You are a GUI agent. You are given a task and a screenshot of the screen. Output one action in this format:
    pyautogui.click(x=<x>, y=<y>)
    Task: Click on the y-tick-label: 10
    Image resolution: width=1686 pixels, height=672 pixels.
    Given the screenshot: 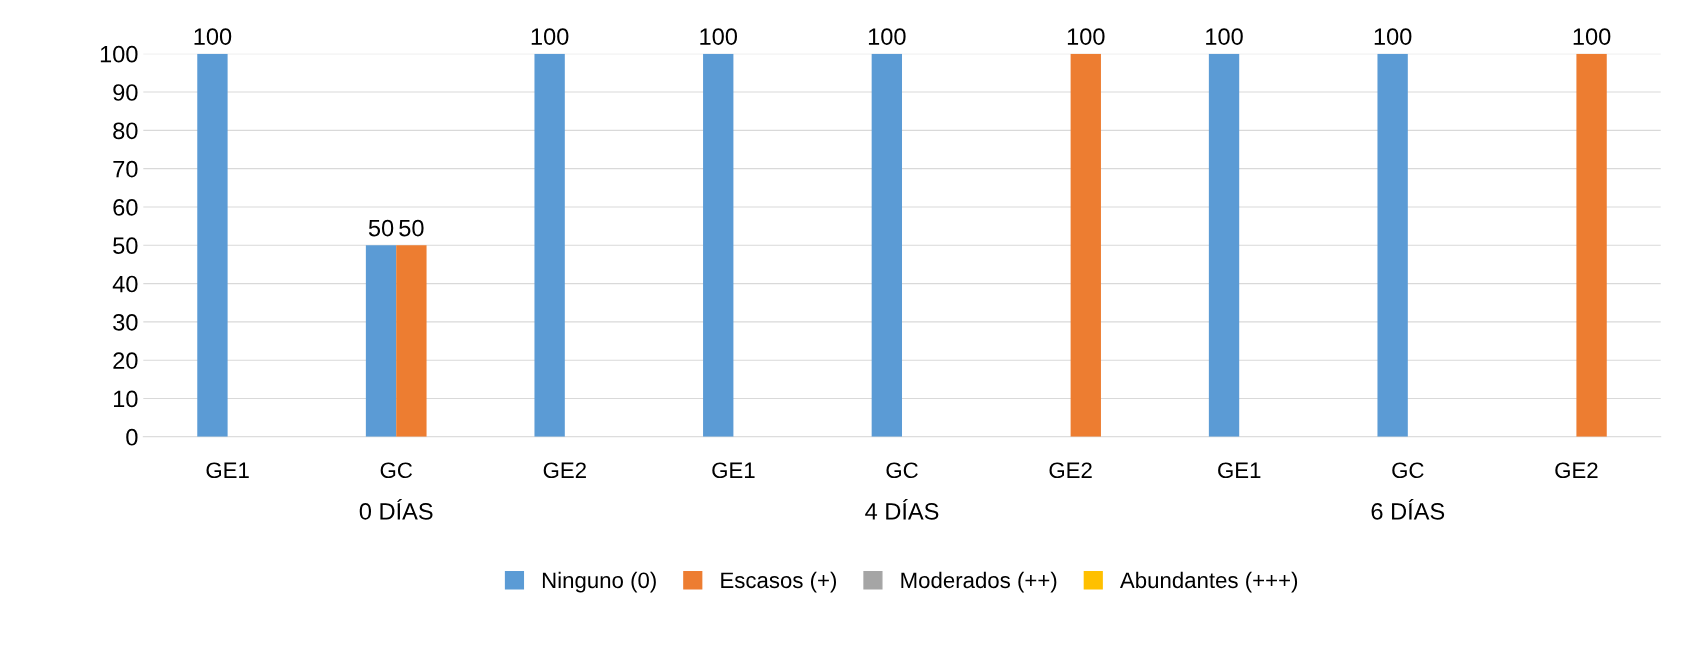 What is the action you would take?
    pyautogui.click(x=125, y=399)
    